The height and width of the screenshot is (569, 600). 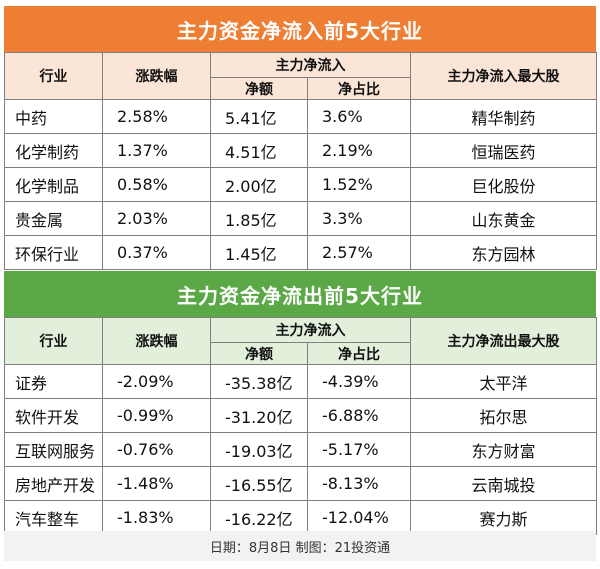 I want to click on amount-cell: -35.38亿, so click(x=259, y=381).